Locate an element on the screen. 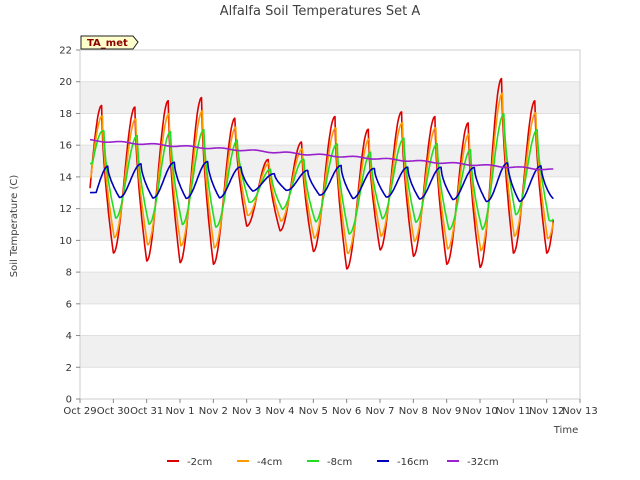  chart-title: Alfalfa Soil Temperatures Set A is located at coordinates (320, 11).